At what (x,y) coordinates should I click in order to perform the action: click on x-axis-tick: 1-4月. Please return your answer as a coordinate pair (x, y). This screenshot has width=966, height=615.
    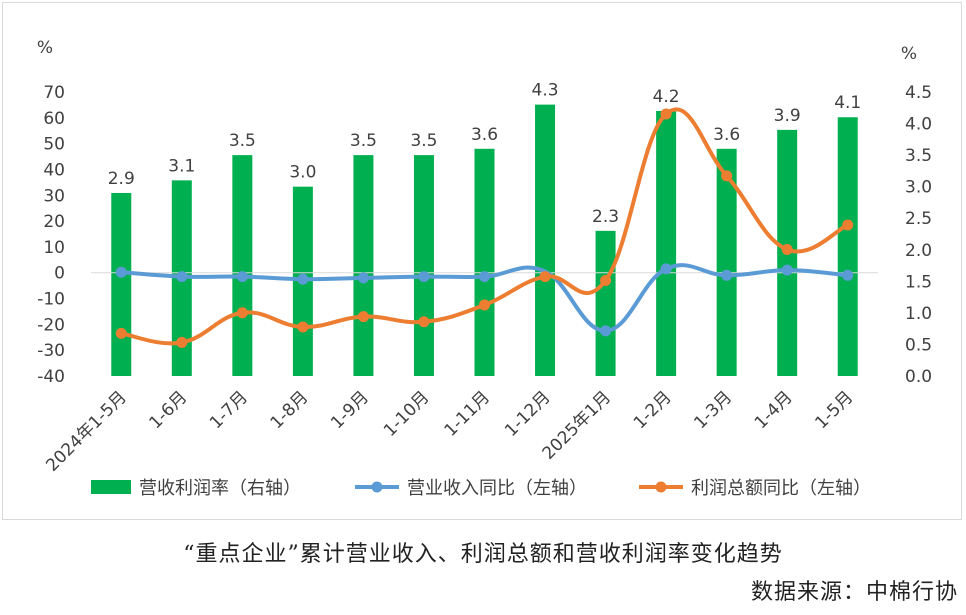
    Looking at the image, I should click on (774, 410).